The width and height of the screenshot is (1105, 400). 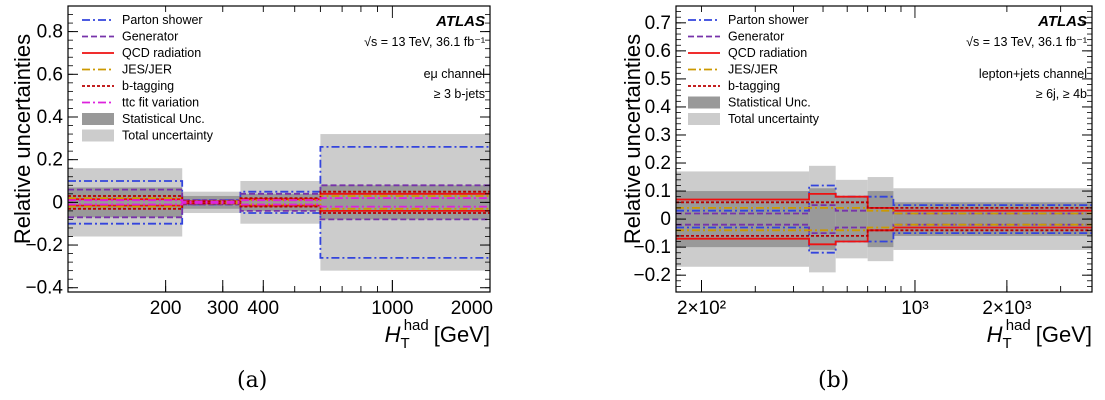 What do you see at coordinates (459, 94) in the screenshot?
I see `selection-label: ≥ 3 b-jets` at bounding box center [459, 94].